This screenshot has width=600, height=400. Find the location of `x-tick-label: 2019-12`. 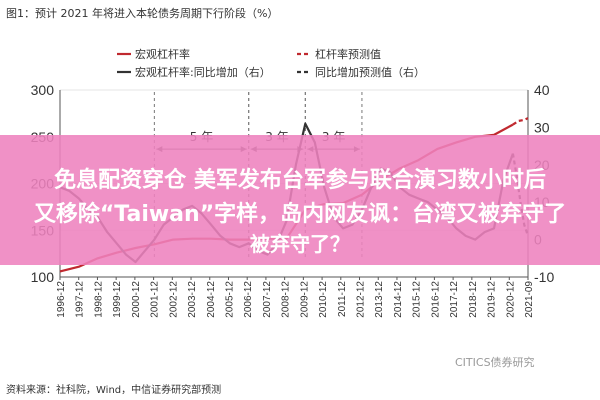

x-tick-label: 2019-12 is located at coordinates (492, 299).